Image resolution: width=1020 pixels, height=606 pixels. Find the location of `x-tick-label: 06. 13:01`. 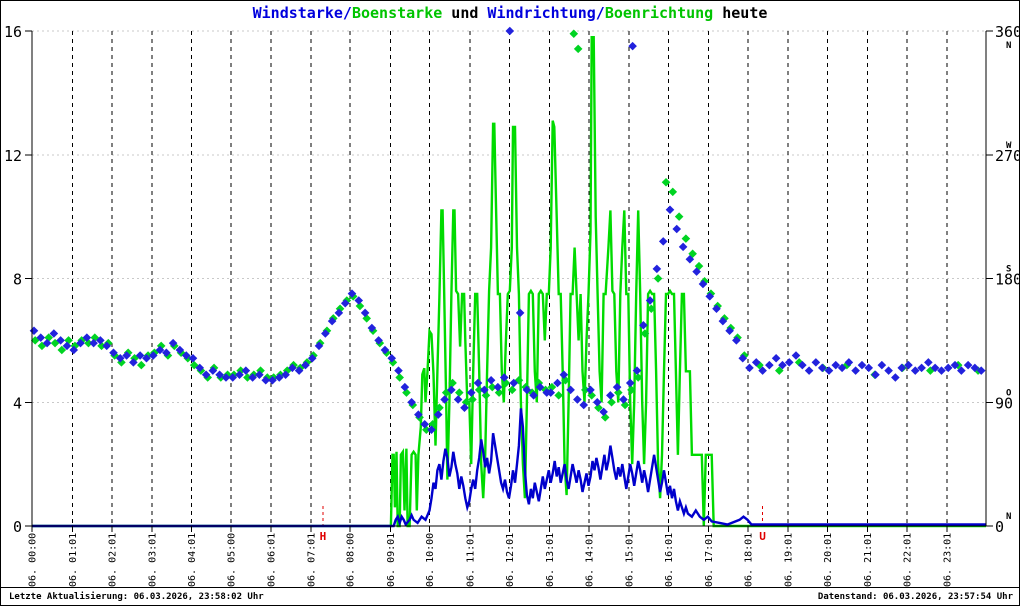

x-tick-label: 06. 13:01 is located at coordinates (550, 560).